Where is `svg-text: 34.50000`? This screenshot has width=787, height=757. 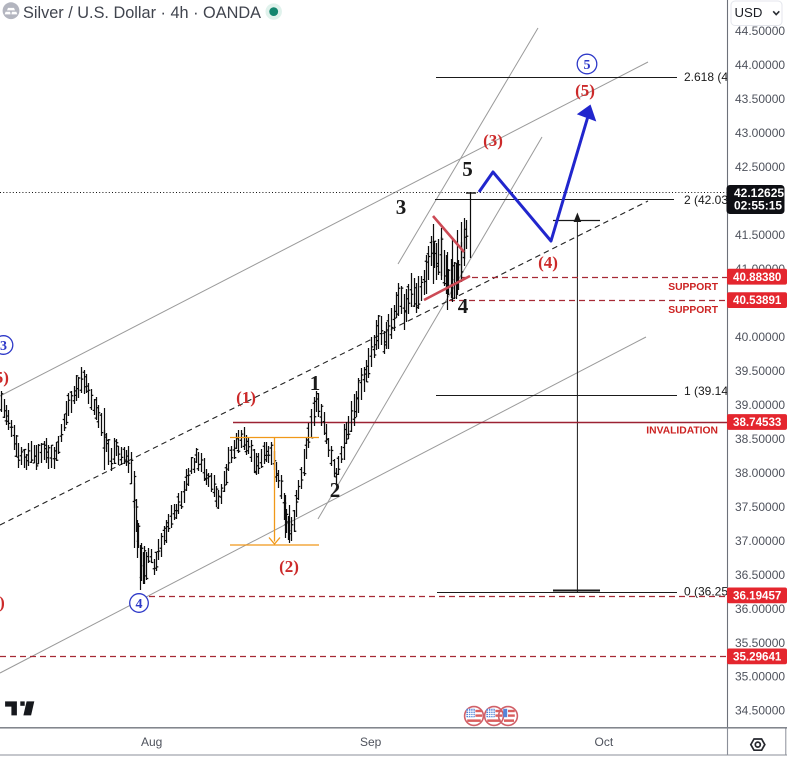 svg-text: 34.50000 is located at coordinates (760, 711).